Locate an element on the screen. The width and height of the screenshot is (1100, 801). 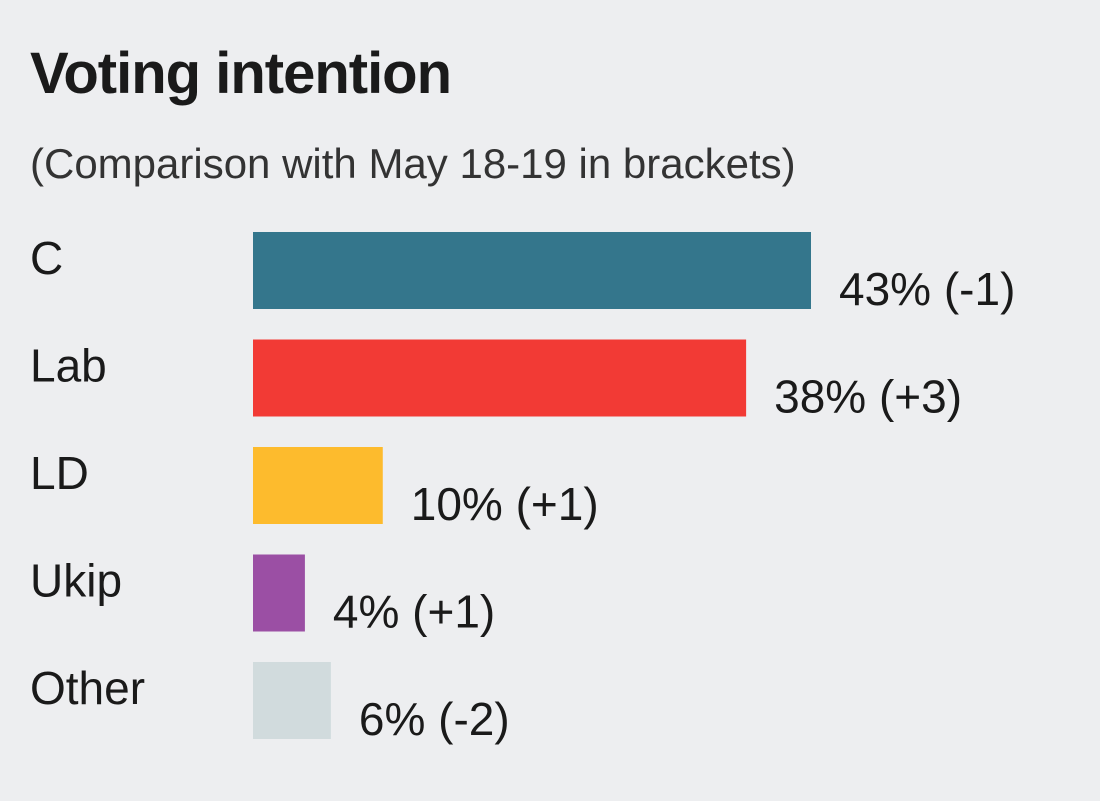
value-label-ukip: 4% (+1) is located at coordinates (414, 612).